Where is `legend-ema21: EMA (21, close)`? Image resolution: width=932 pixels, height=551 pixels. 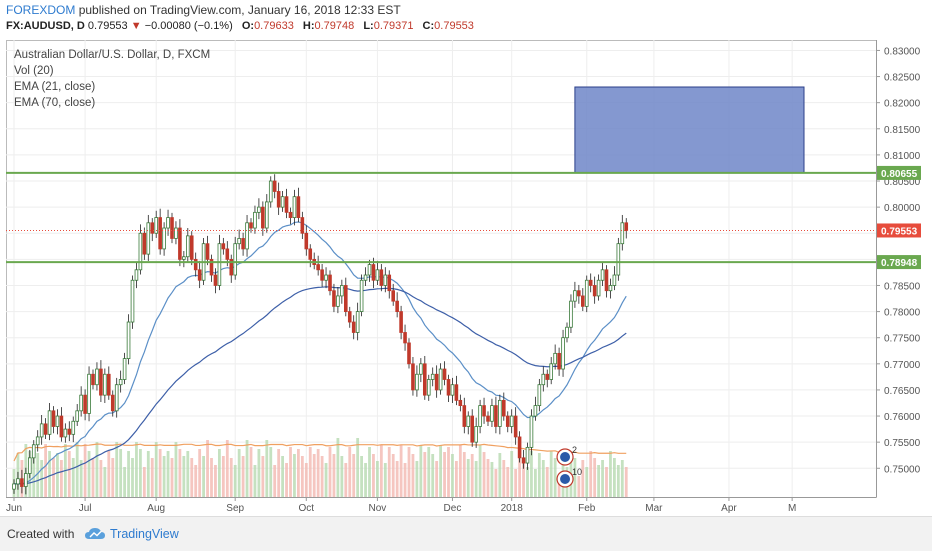
legend-ema21: EMA (21, close) is located at coordinates (55, 87).